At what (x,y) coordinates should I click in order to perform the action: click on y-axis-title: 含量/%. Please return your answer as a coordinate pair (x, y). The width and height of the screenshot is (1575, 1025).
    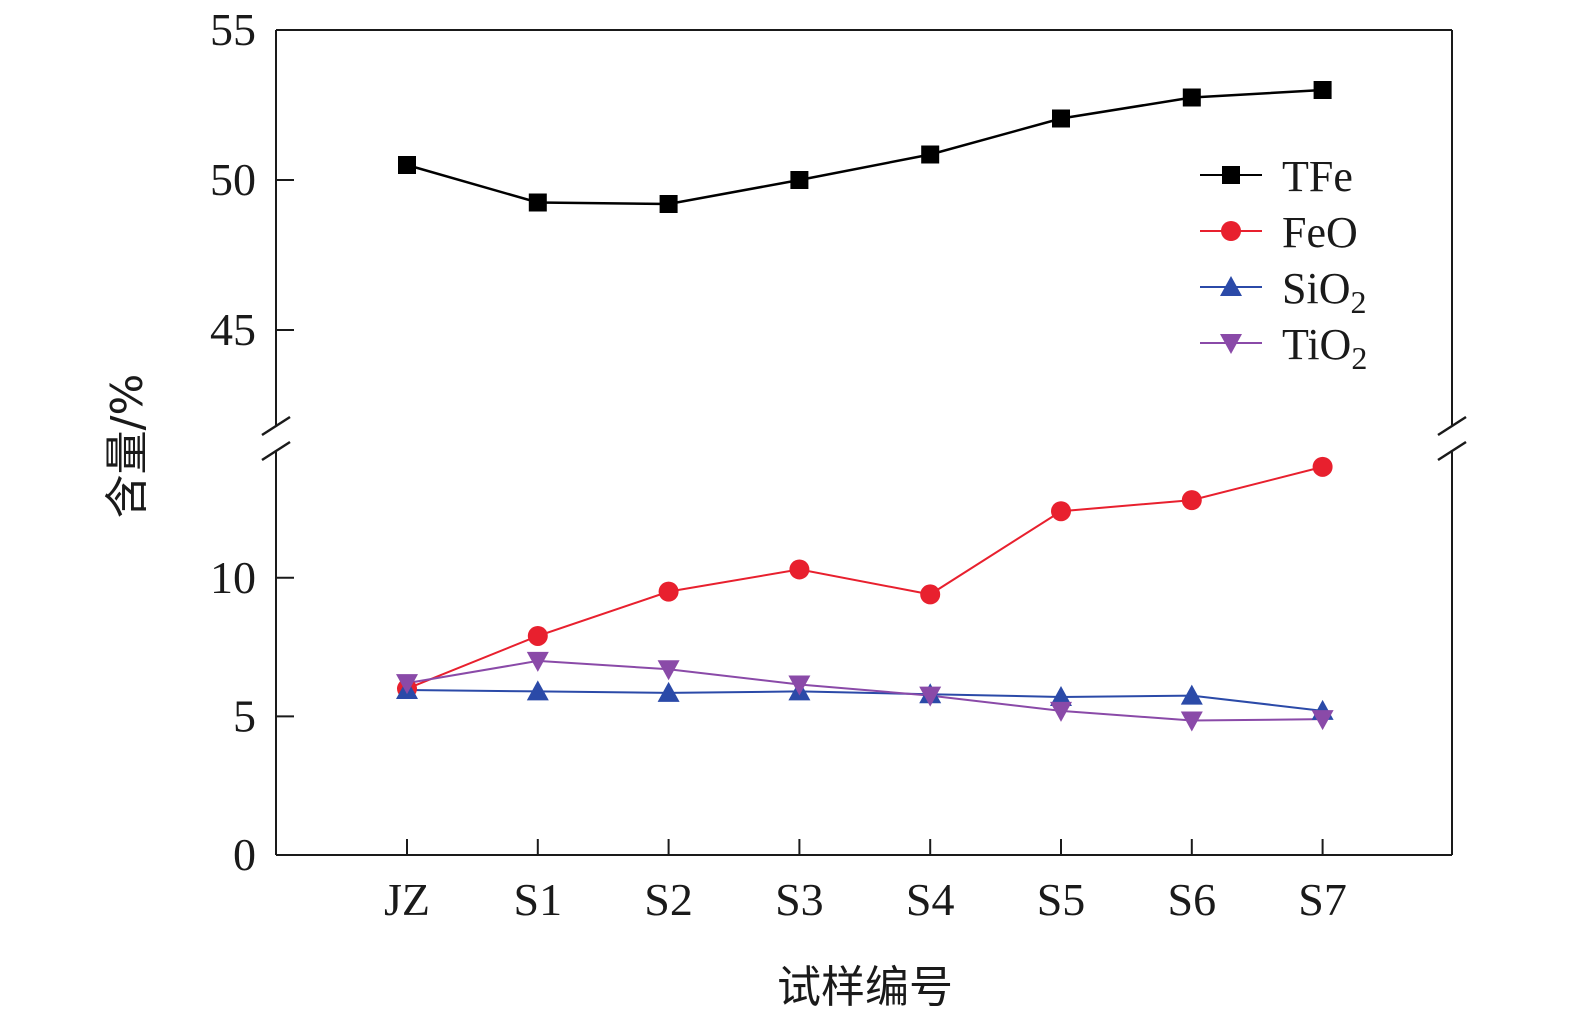
    Looking at the image, I should click on (127, 446).